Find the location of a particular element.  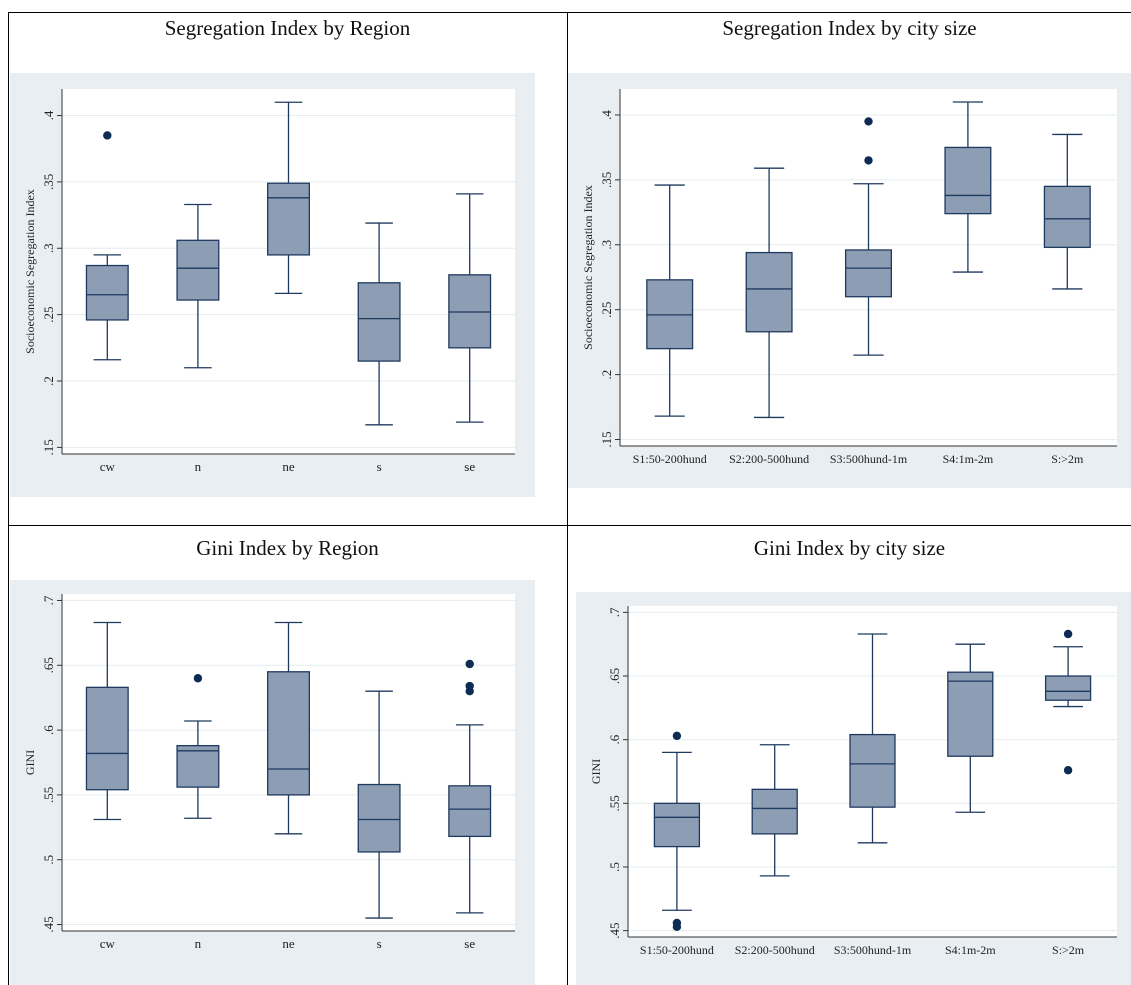

y-tick-label: .55 is located at coordinates (614, 803).